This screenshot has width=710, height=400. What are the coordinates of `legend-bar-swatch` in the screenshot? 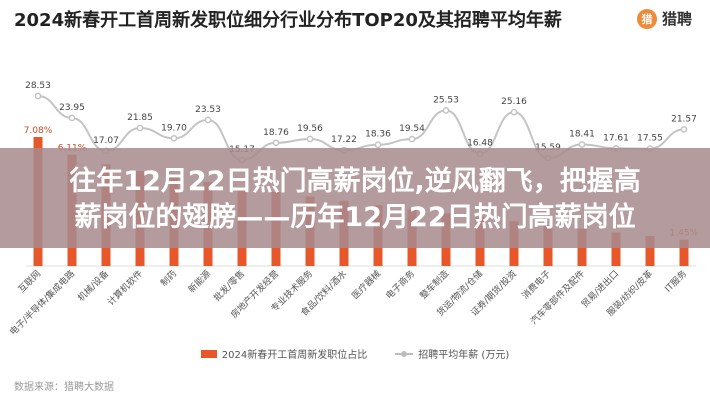 It's located at (208, 353).